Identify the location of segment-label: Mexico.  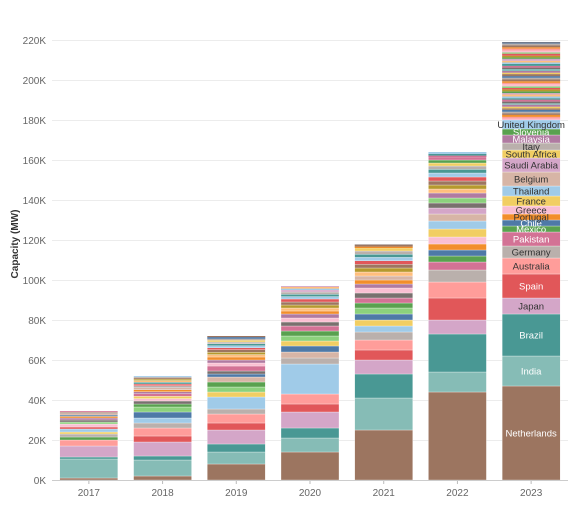
(531, 230).